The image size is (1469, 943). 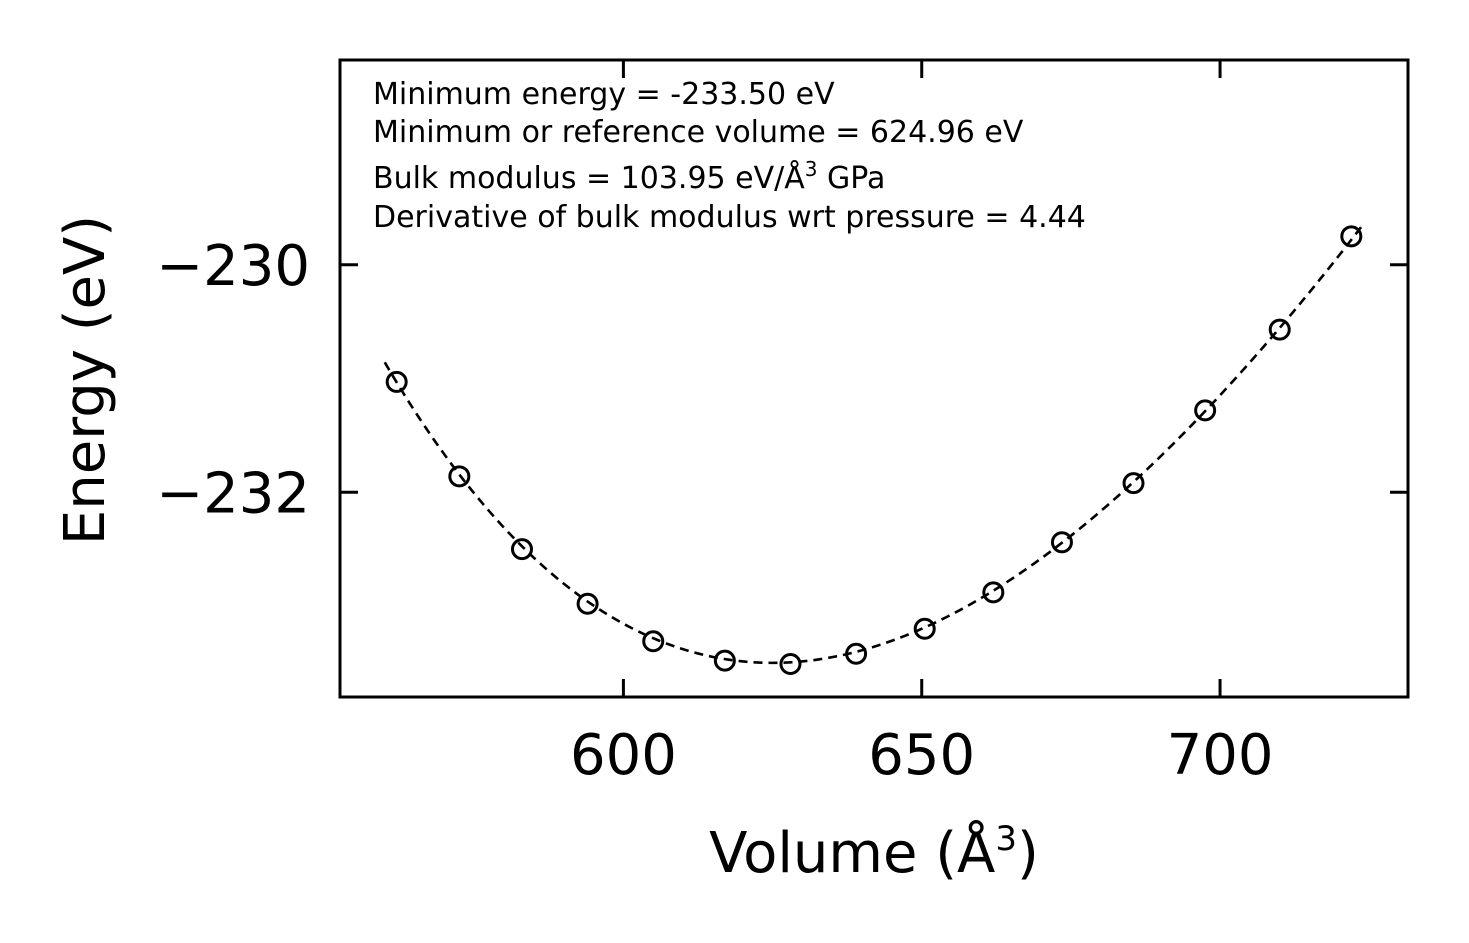 I want to click on annotation-bulk-modulus: Bulk modulus = 103.95 eV/Å3 GPa, so click(x=629, y=176).